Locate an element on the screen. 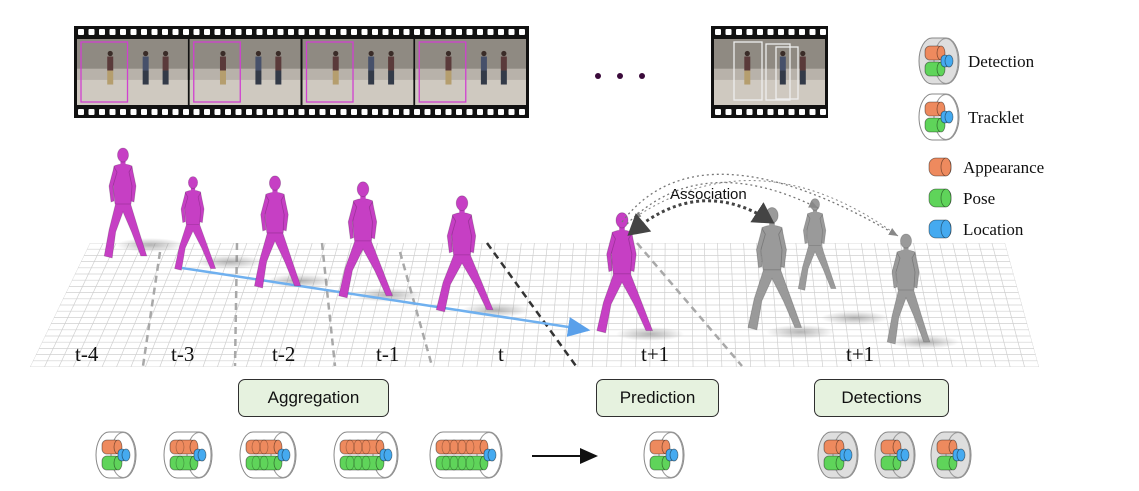  legend-detection-icon is located at coordinates (939, 61).